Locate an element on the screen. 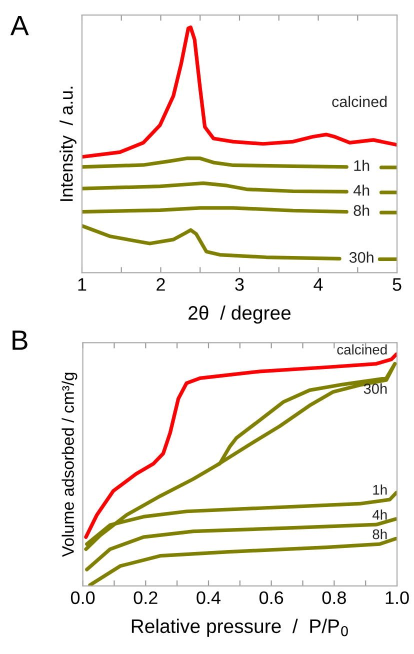  x-axis-title: Relative pressure / P/P$_{0}$ is located at coordinates (240, 627).